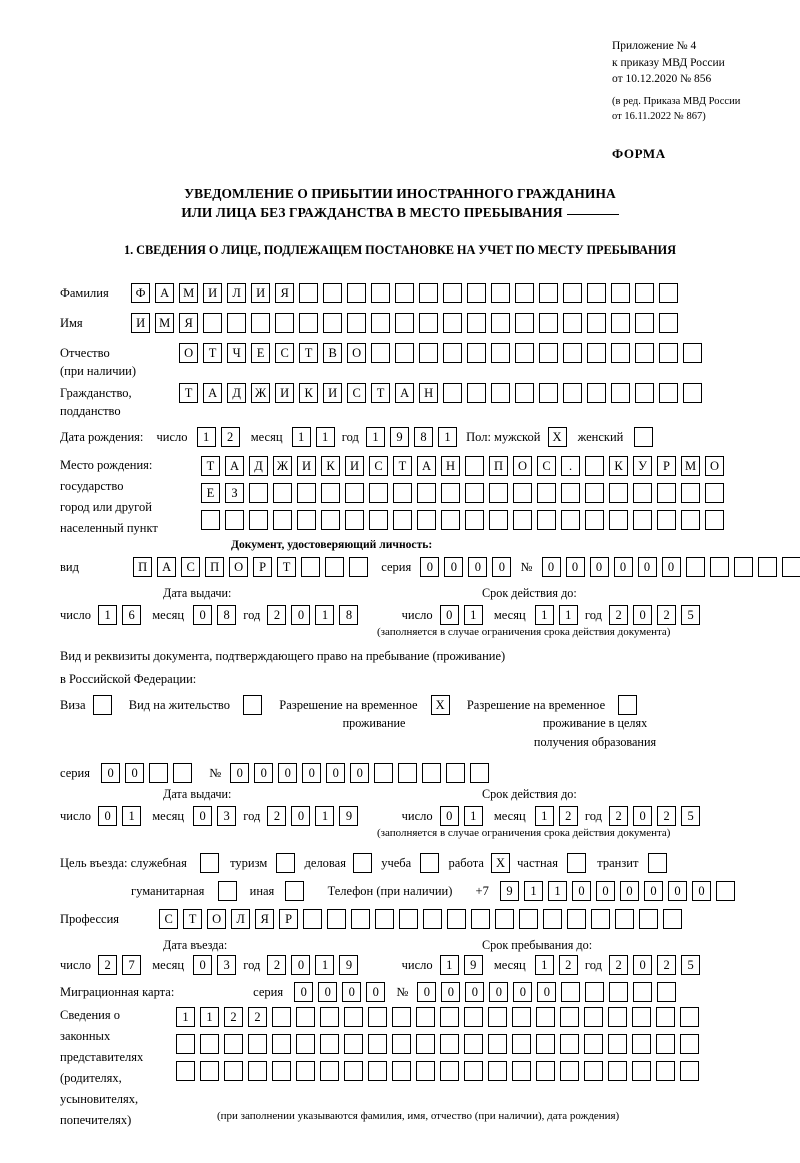  Describe the element at coordinates (209, 863) in the screenshot. I see `purpose-official-checkbox` at that location.